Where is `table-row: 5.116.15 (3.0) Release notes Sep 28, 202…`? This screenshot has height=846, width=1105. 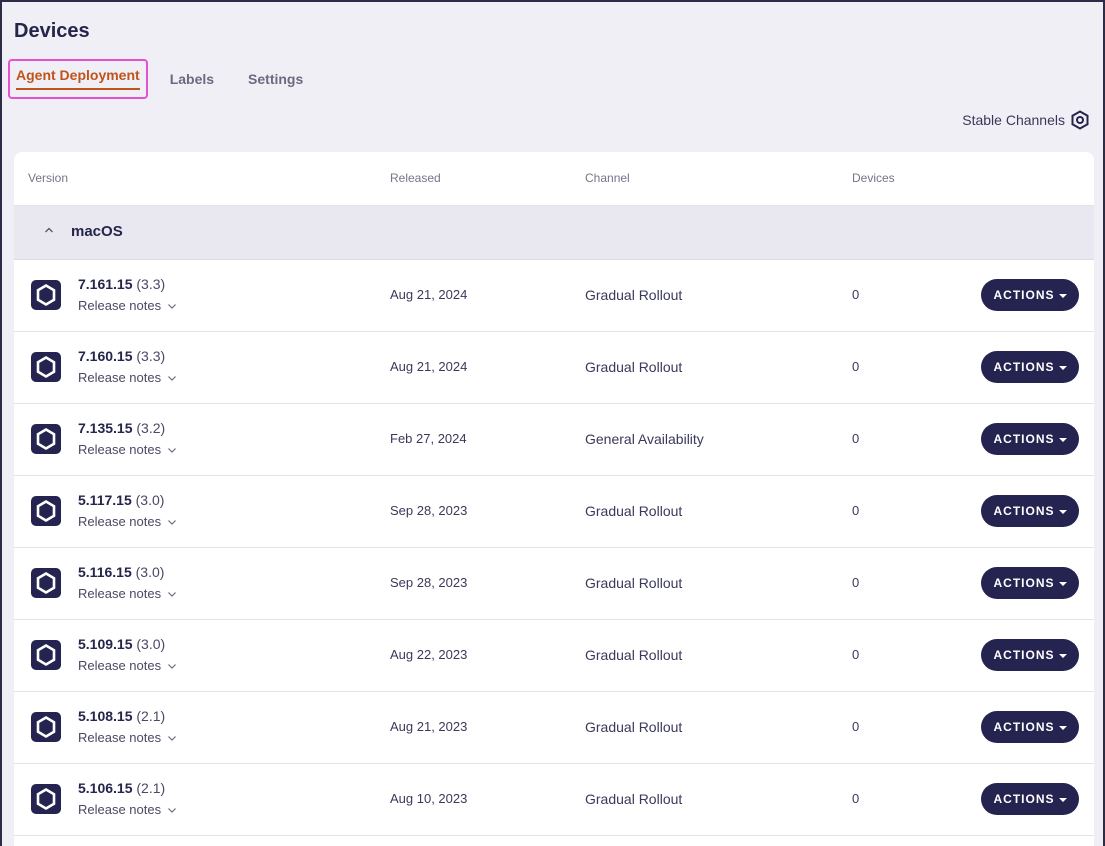
table-row: 5.116.15 (3.0) Release notes Sep 28, 202… is located at coordinates (554, 584).